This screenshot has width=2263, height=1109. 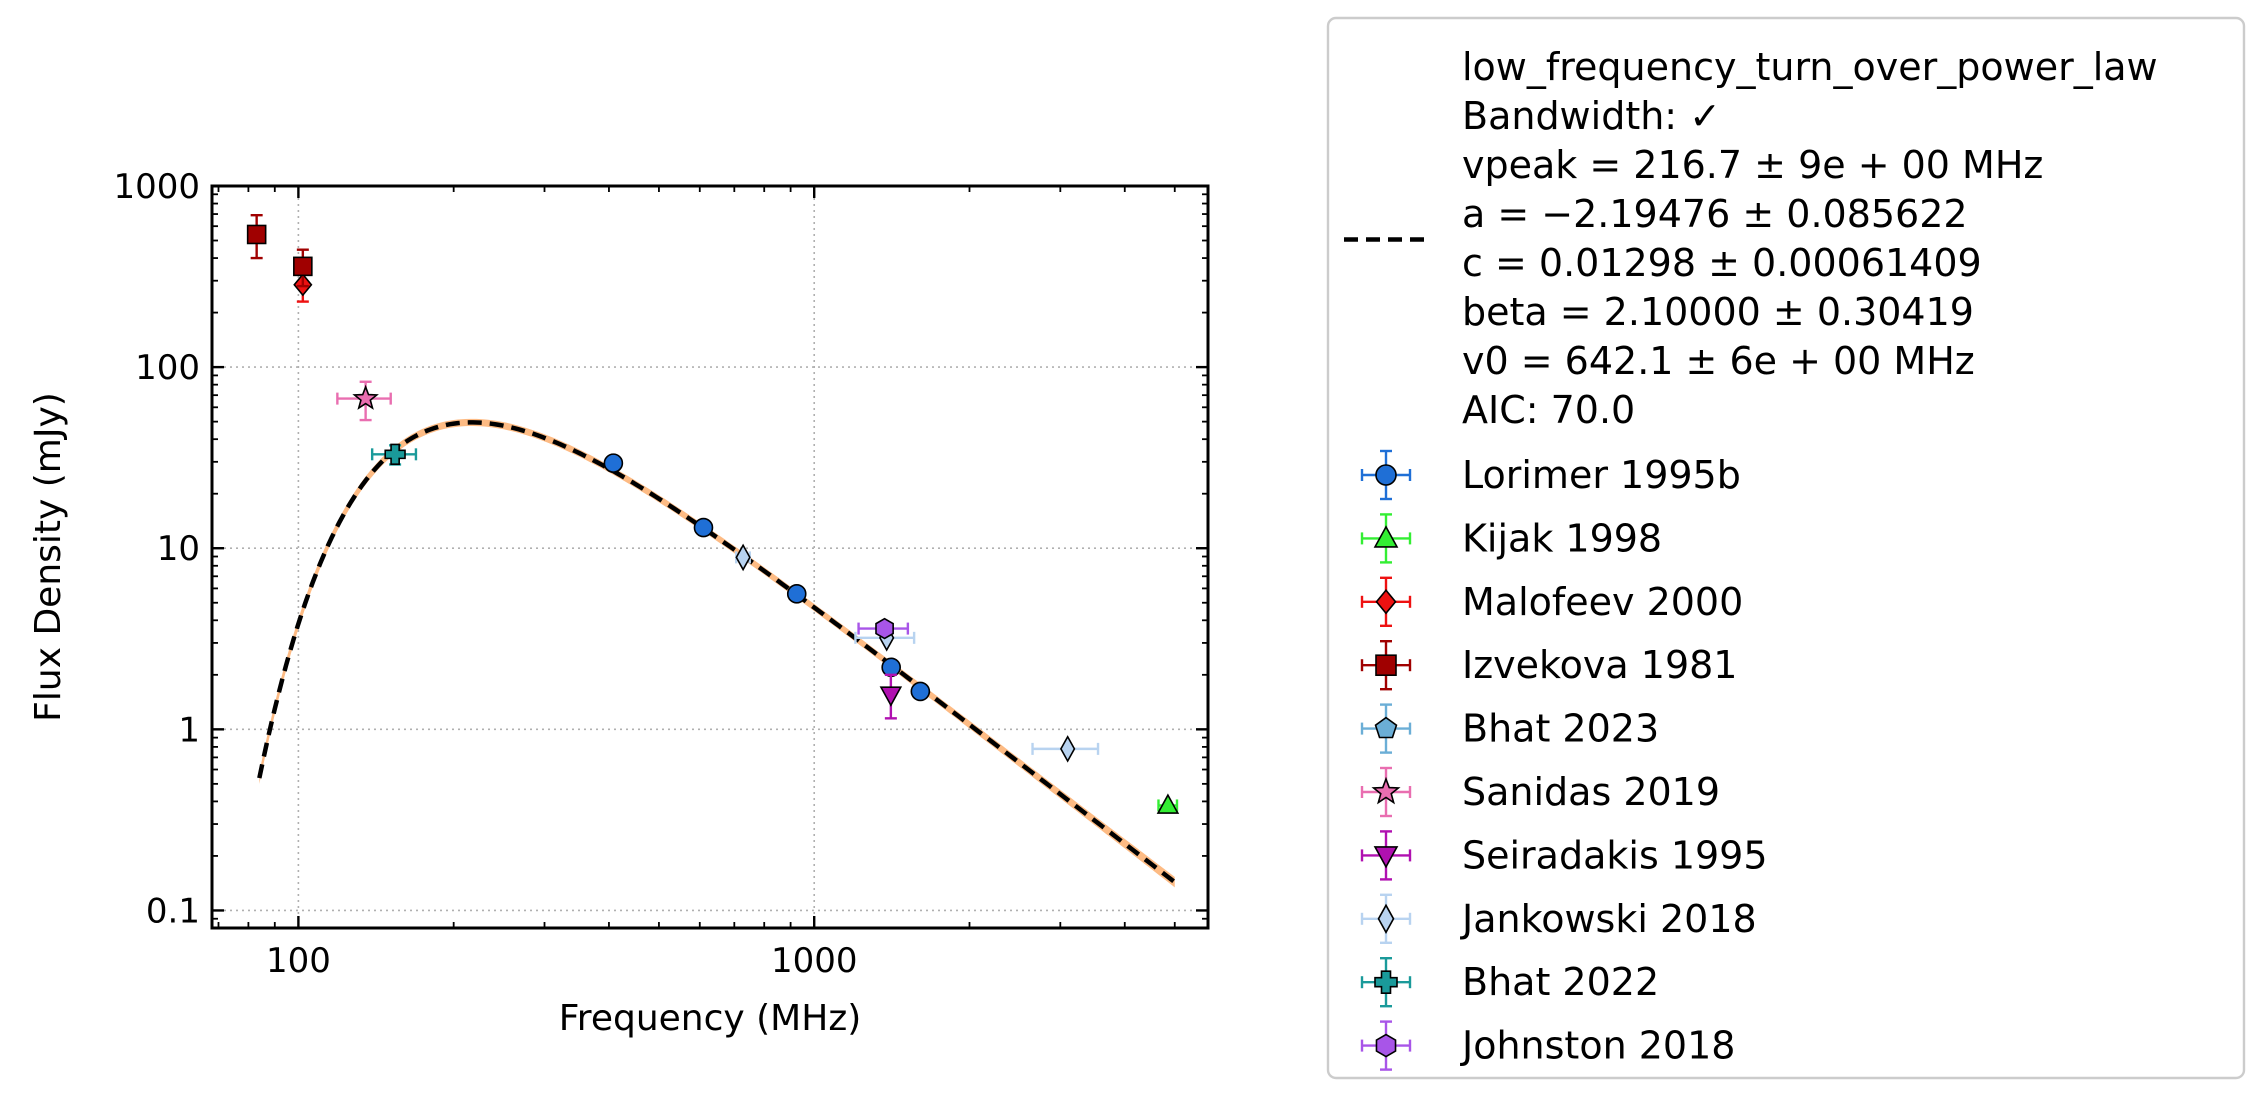 I want to click on series-seiradakis-1995, so click(x=891, y=696).